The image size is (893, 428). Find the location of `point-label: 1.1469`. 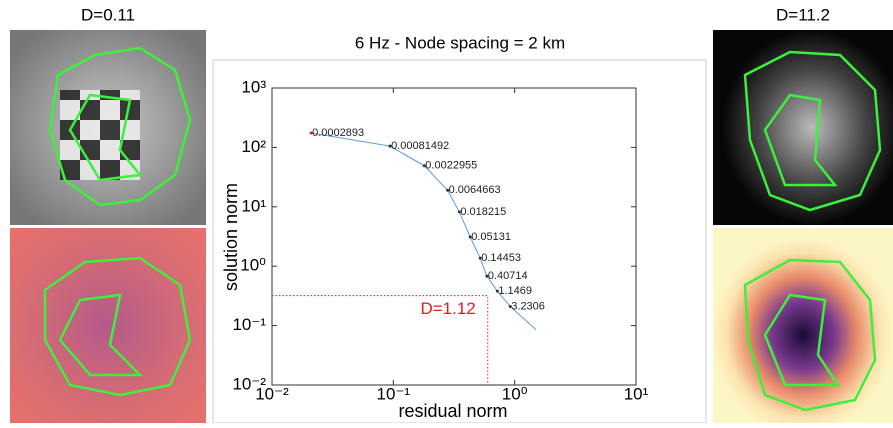

point-label: 1.1469 is located at coordinates (515, 291).